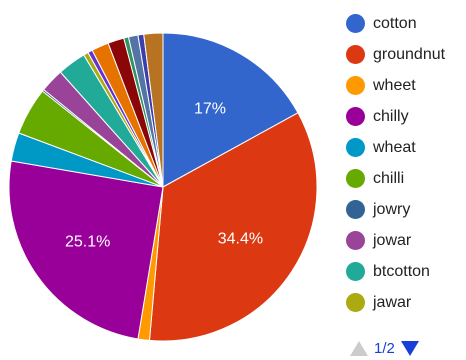 This screenshot has height=360, width=466. What do you see at coordinates (391, 116) in the screenshot?
I see `legend-label: chilly` at bounding box center [391, 116].